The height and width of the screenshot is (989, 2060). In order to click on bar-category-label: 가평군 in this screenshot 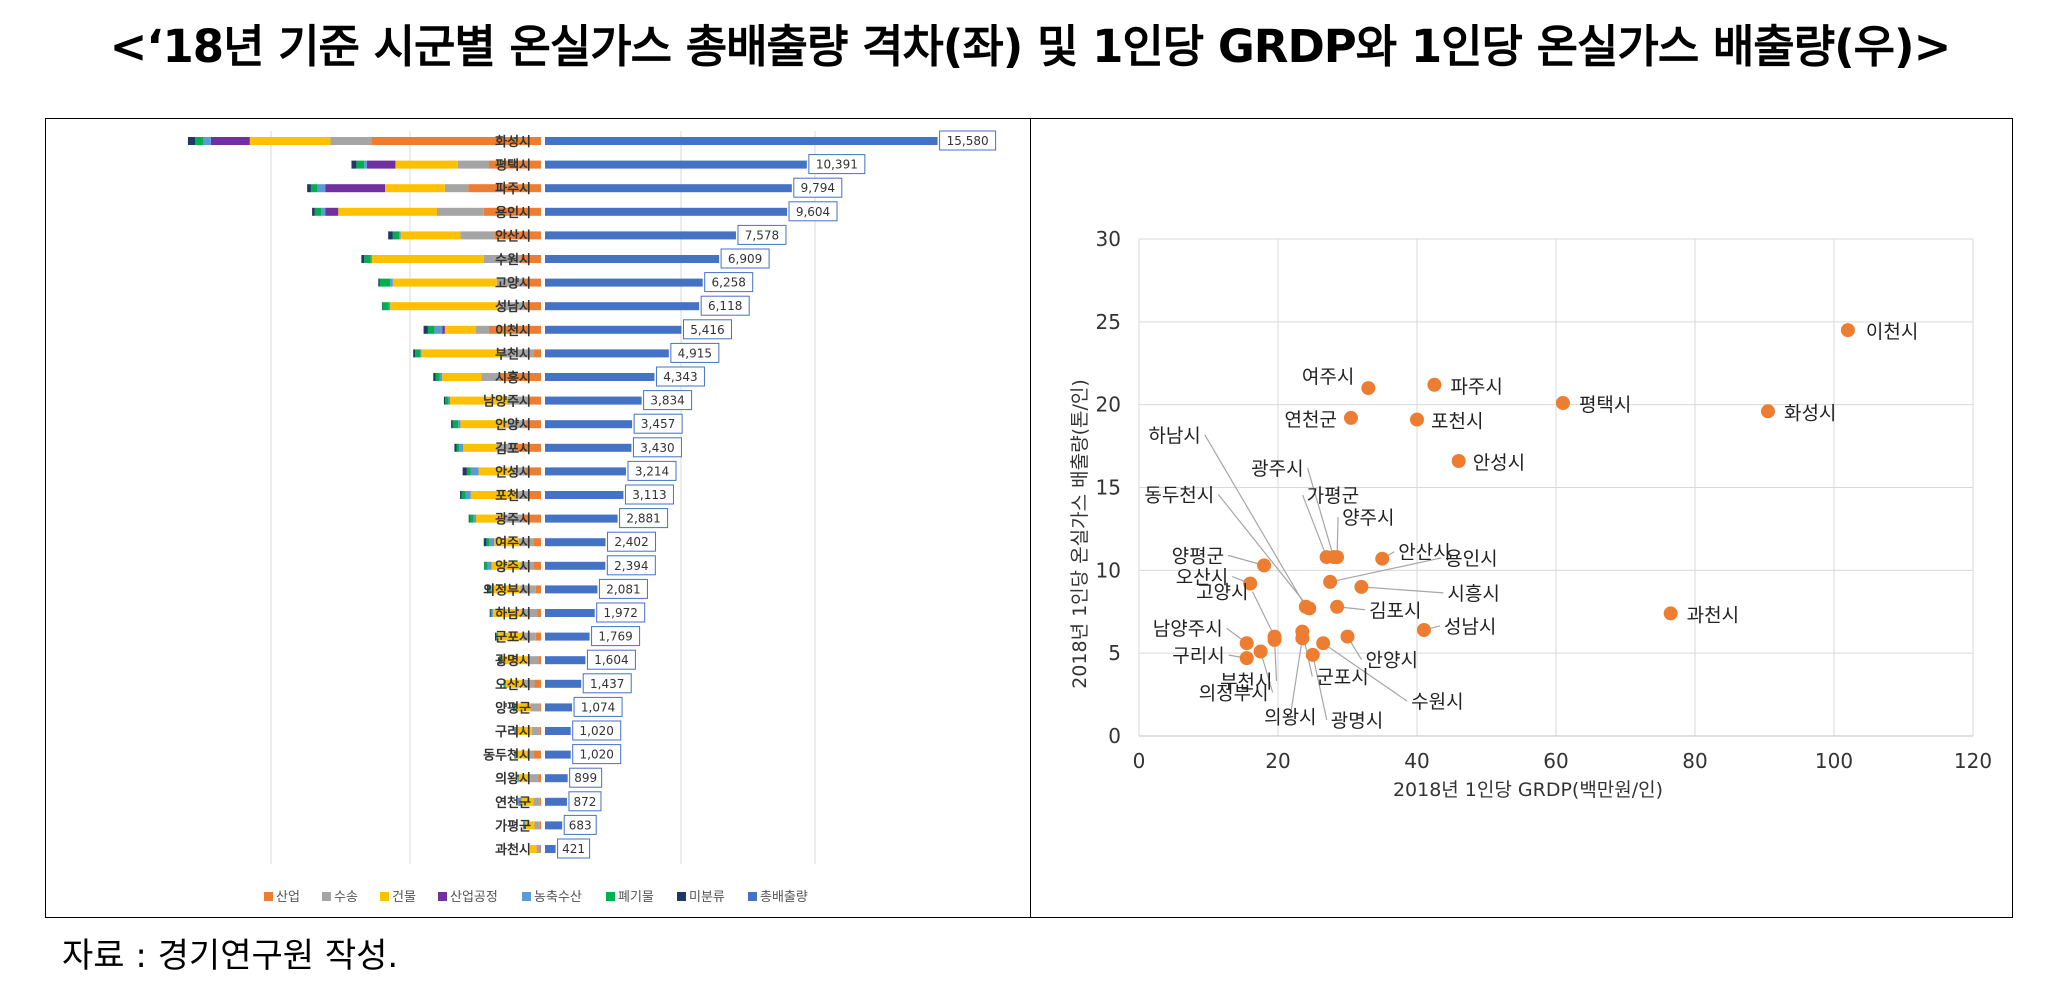, I will do `click(513, 826)`.